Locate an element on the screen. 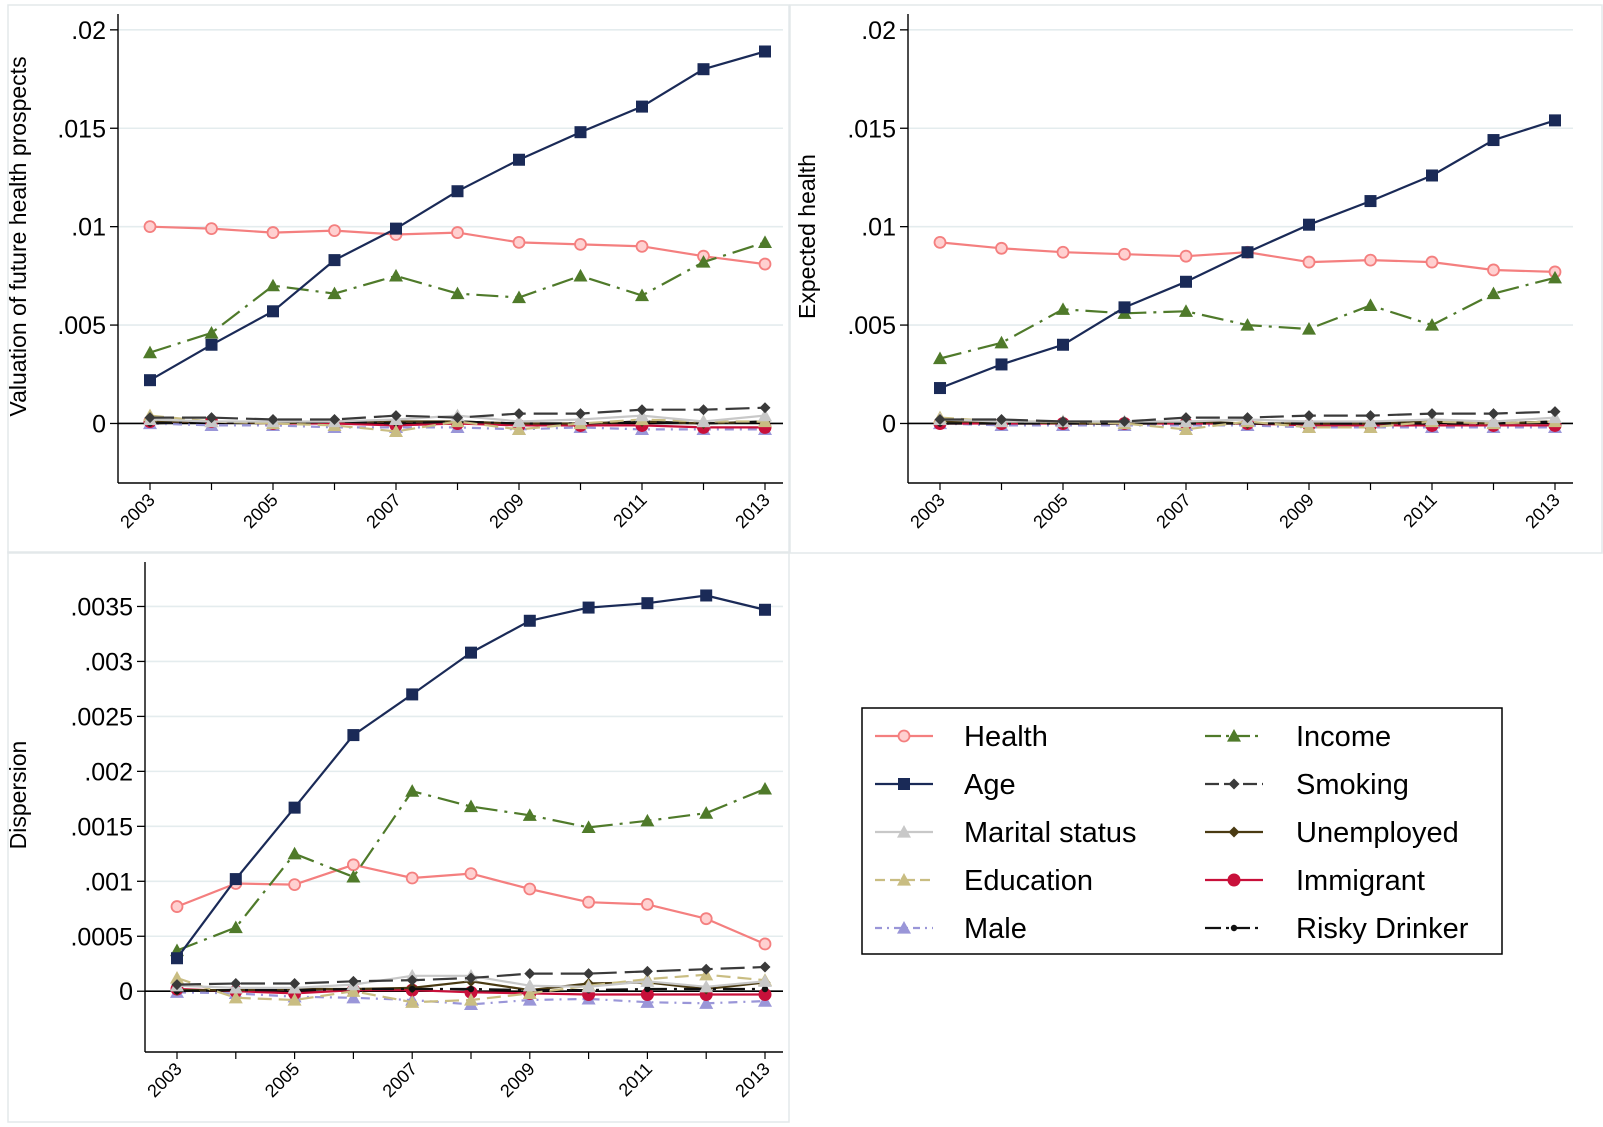 This screenshot has width=1603, height=1127. series-line-male is located at coordinates (471, 998).